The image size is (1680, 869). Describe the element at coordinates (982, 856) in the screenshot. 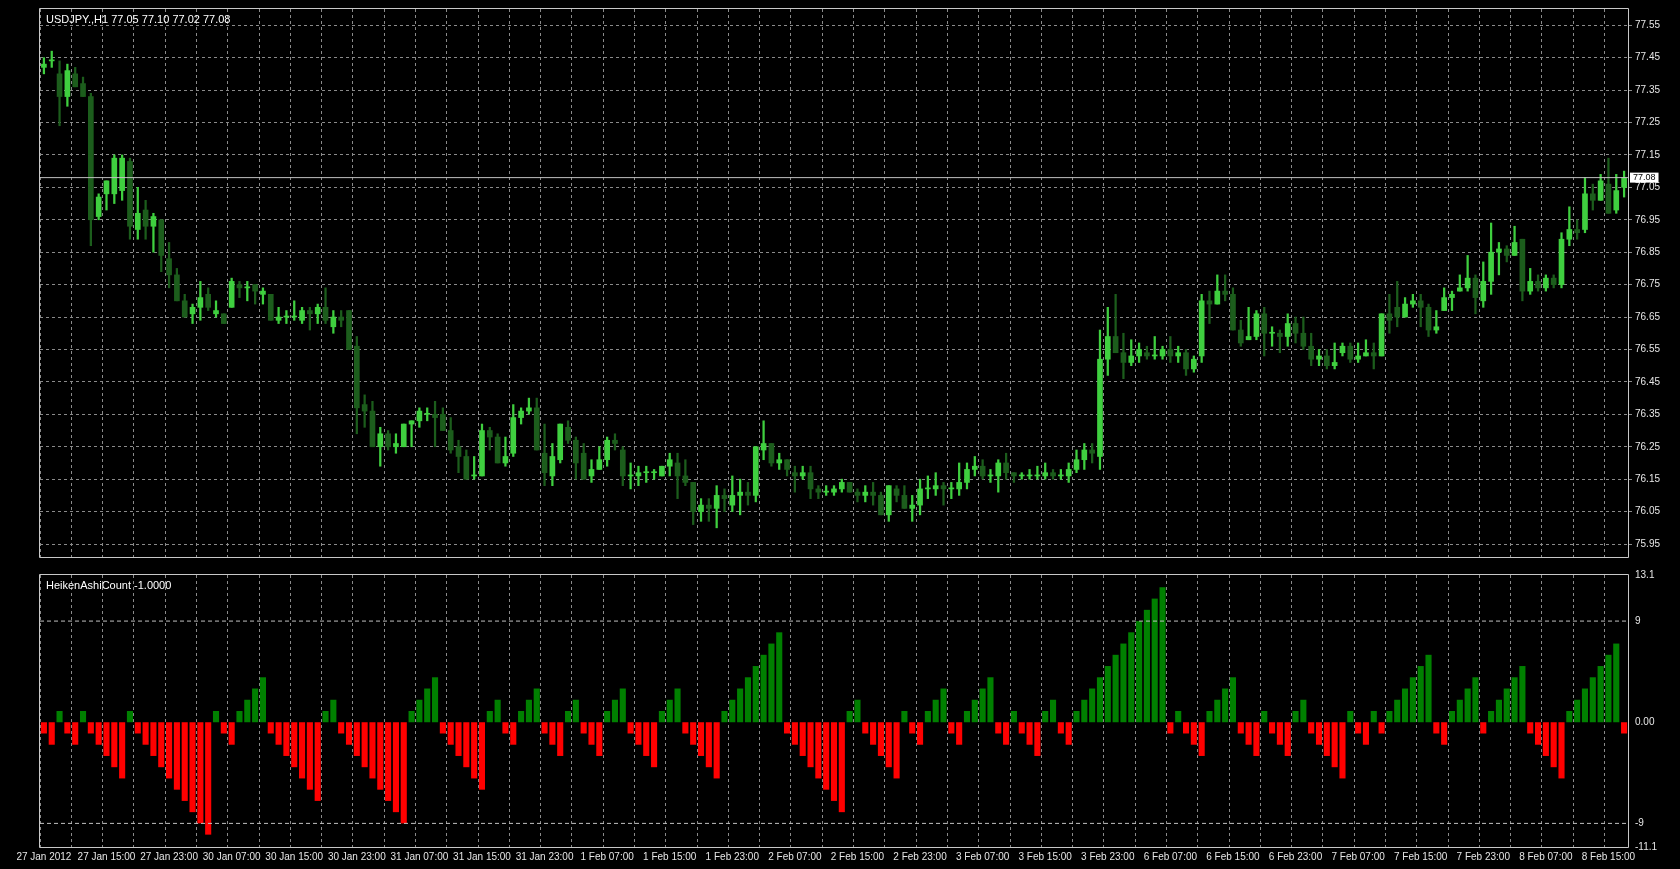

I see `x-tick-label: 3 Feb 07:00` at that location.